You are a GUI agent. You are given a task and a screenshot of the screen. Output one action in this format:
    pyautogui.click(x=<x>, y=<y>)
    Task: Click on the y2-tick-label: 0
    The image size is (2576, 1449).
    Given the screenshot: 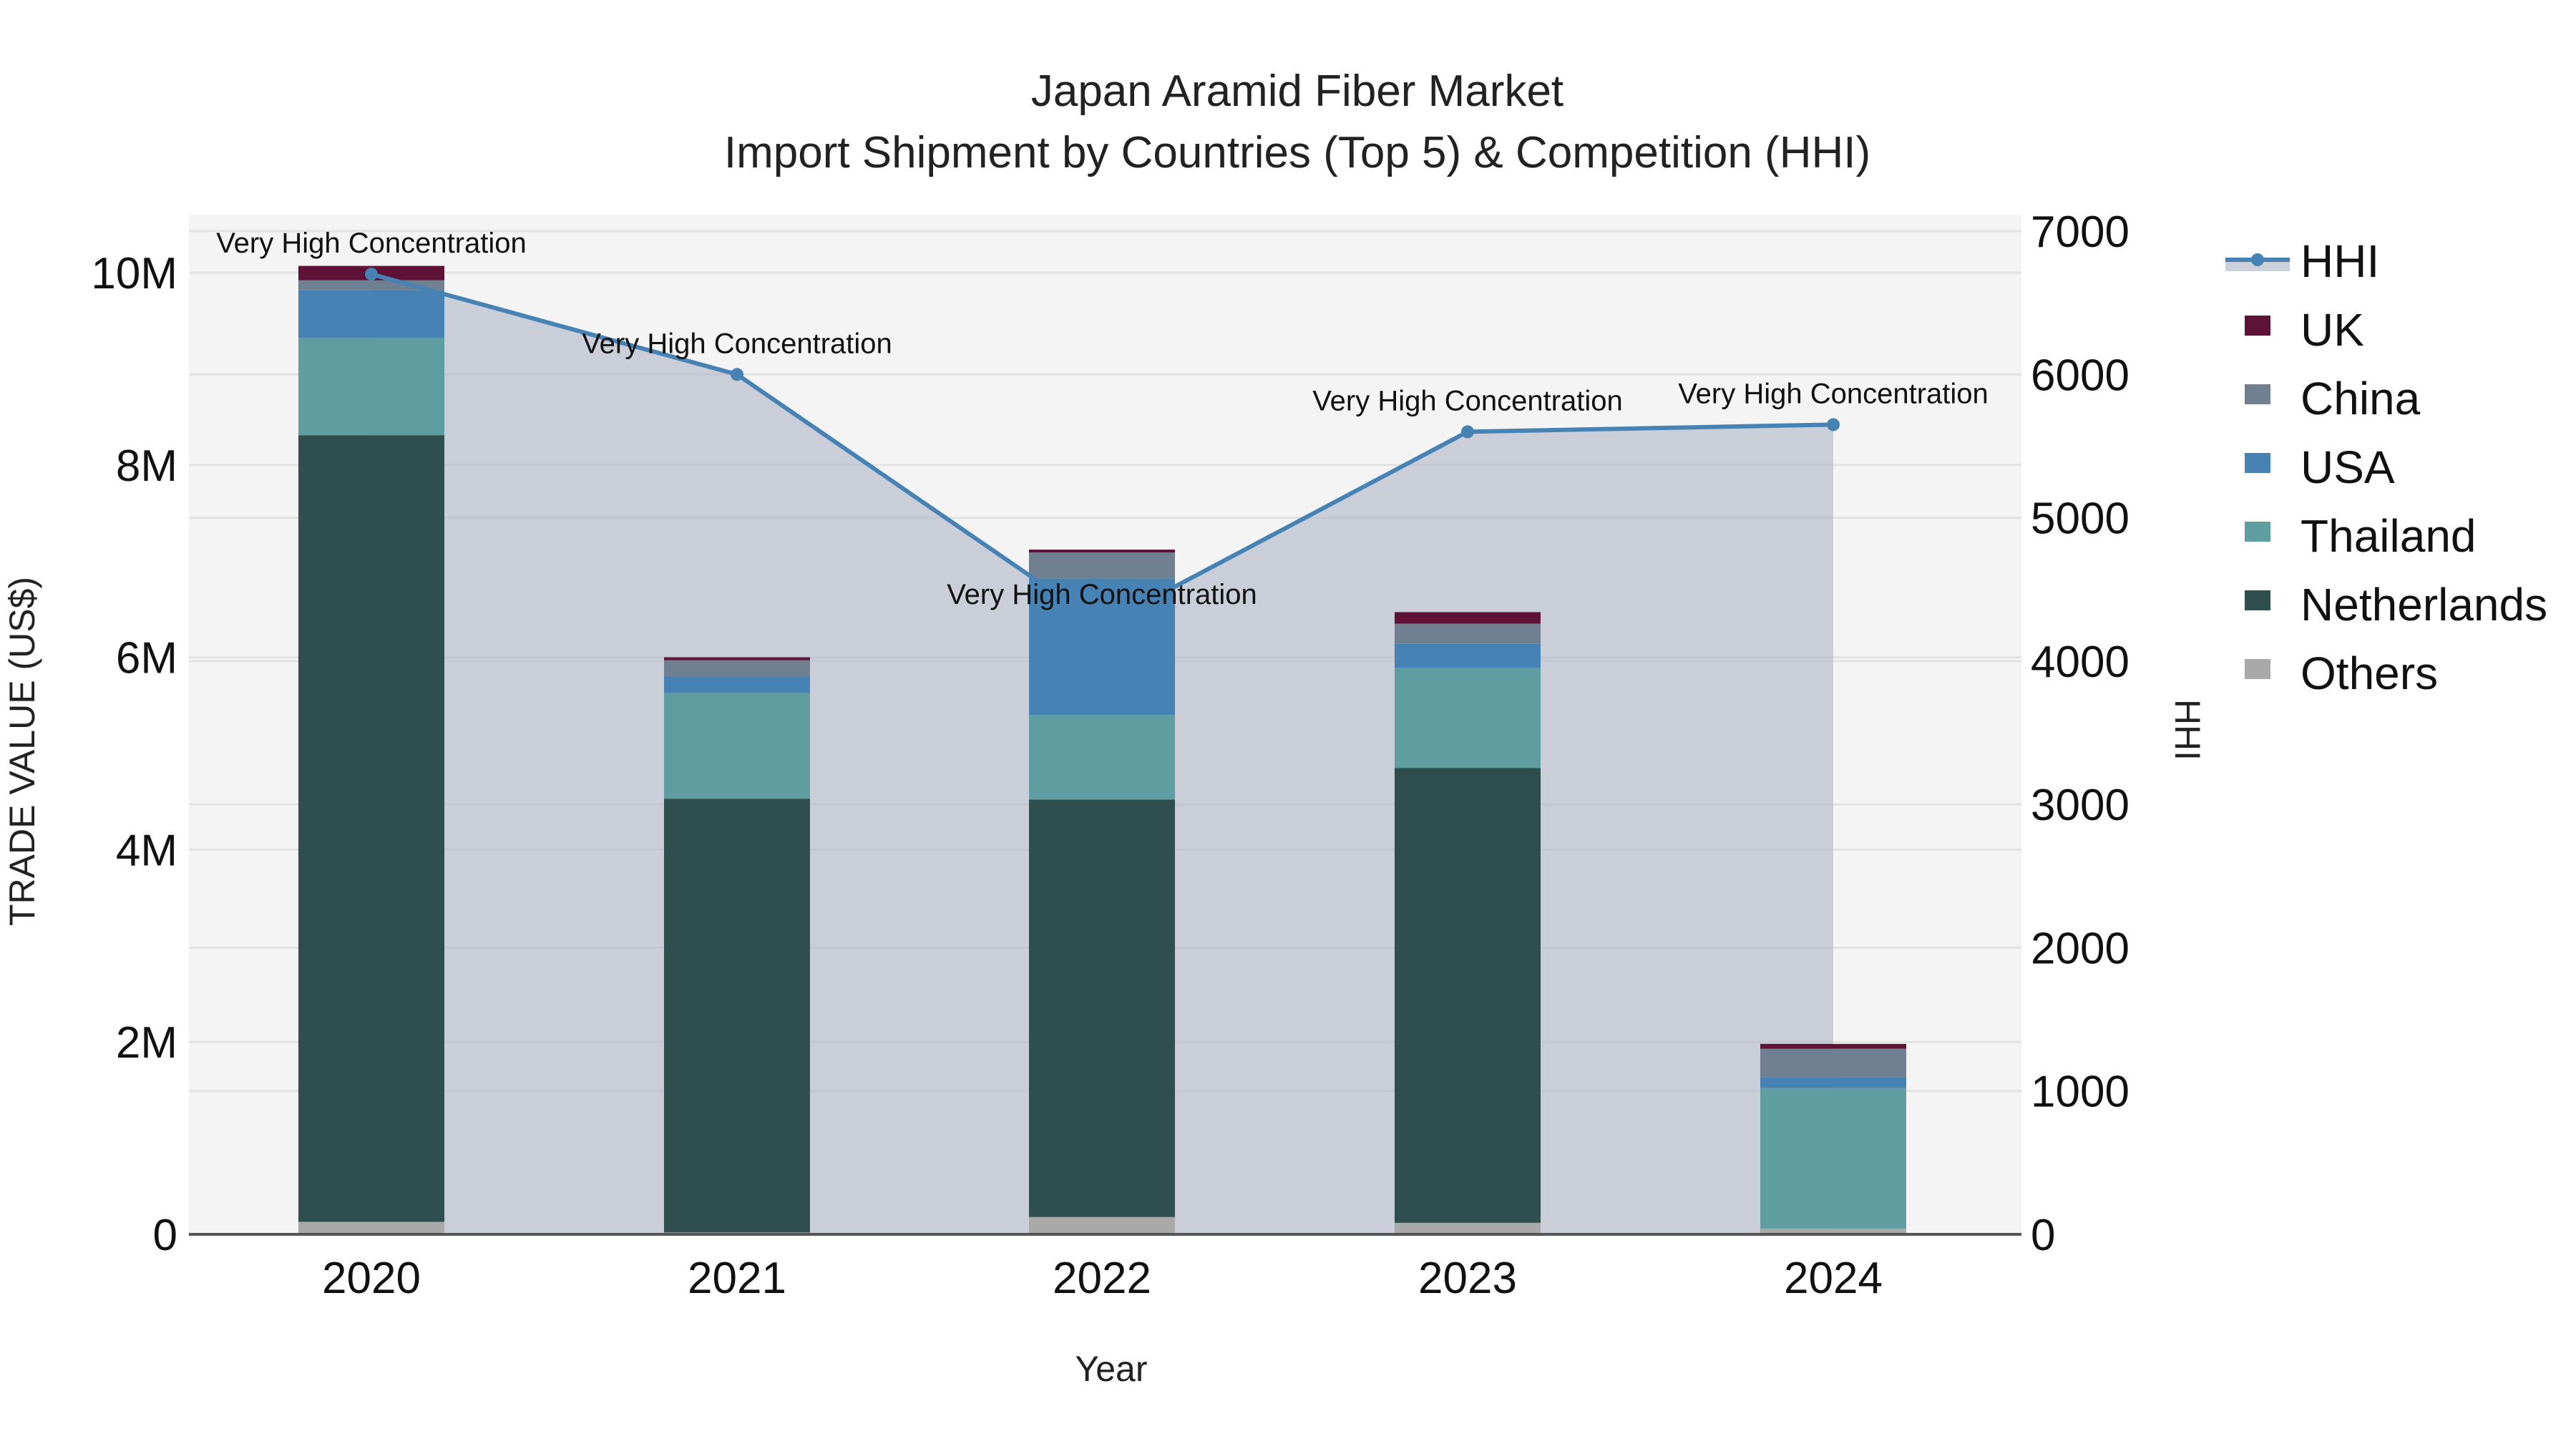 What is the action you would take?
    pyautogui.click(x=2043, y=1235)
    